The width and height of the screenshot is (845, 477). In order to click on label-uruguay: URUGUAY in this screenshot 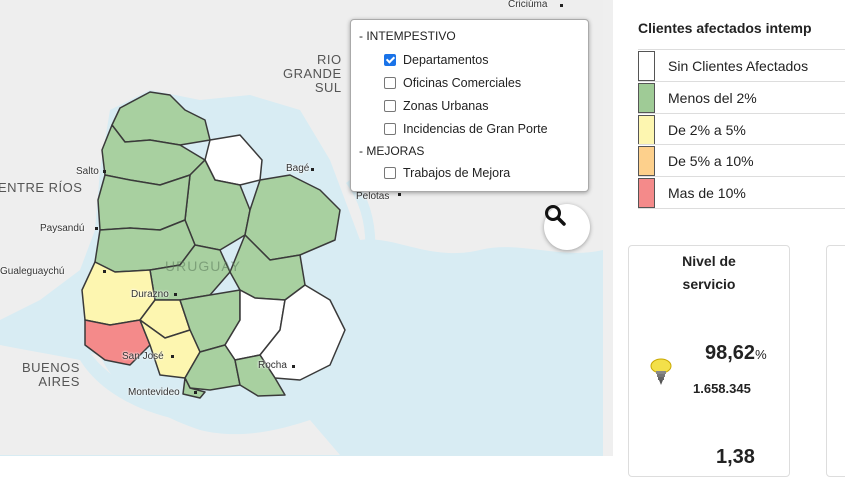, I will do `click(203, 266)`.